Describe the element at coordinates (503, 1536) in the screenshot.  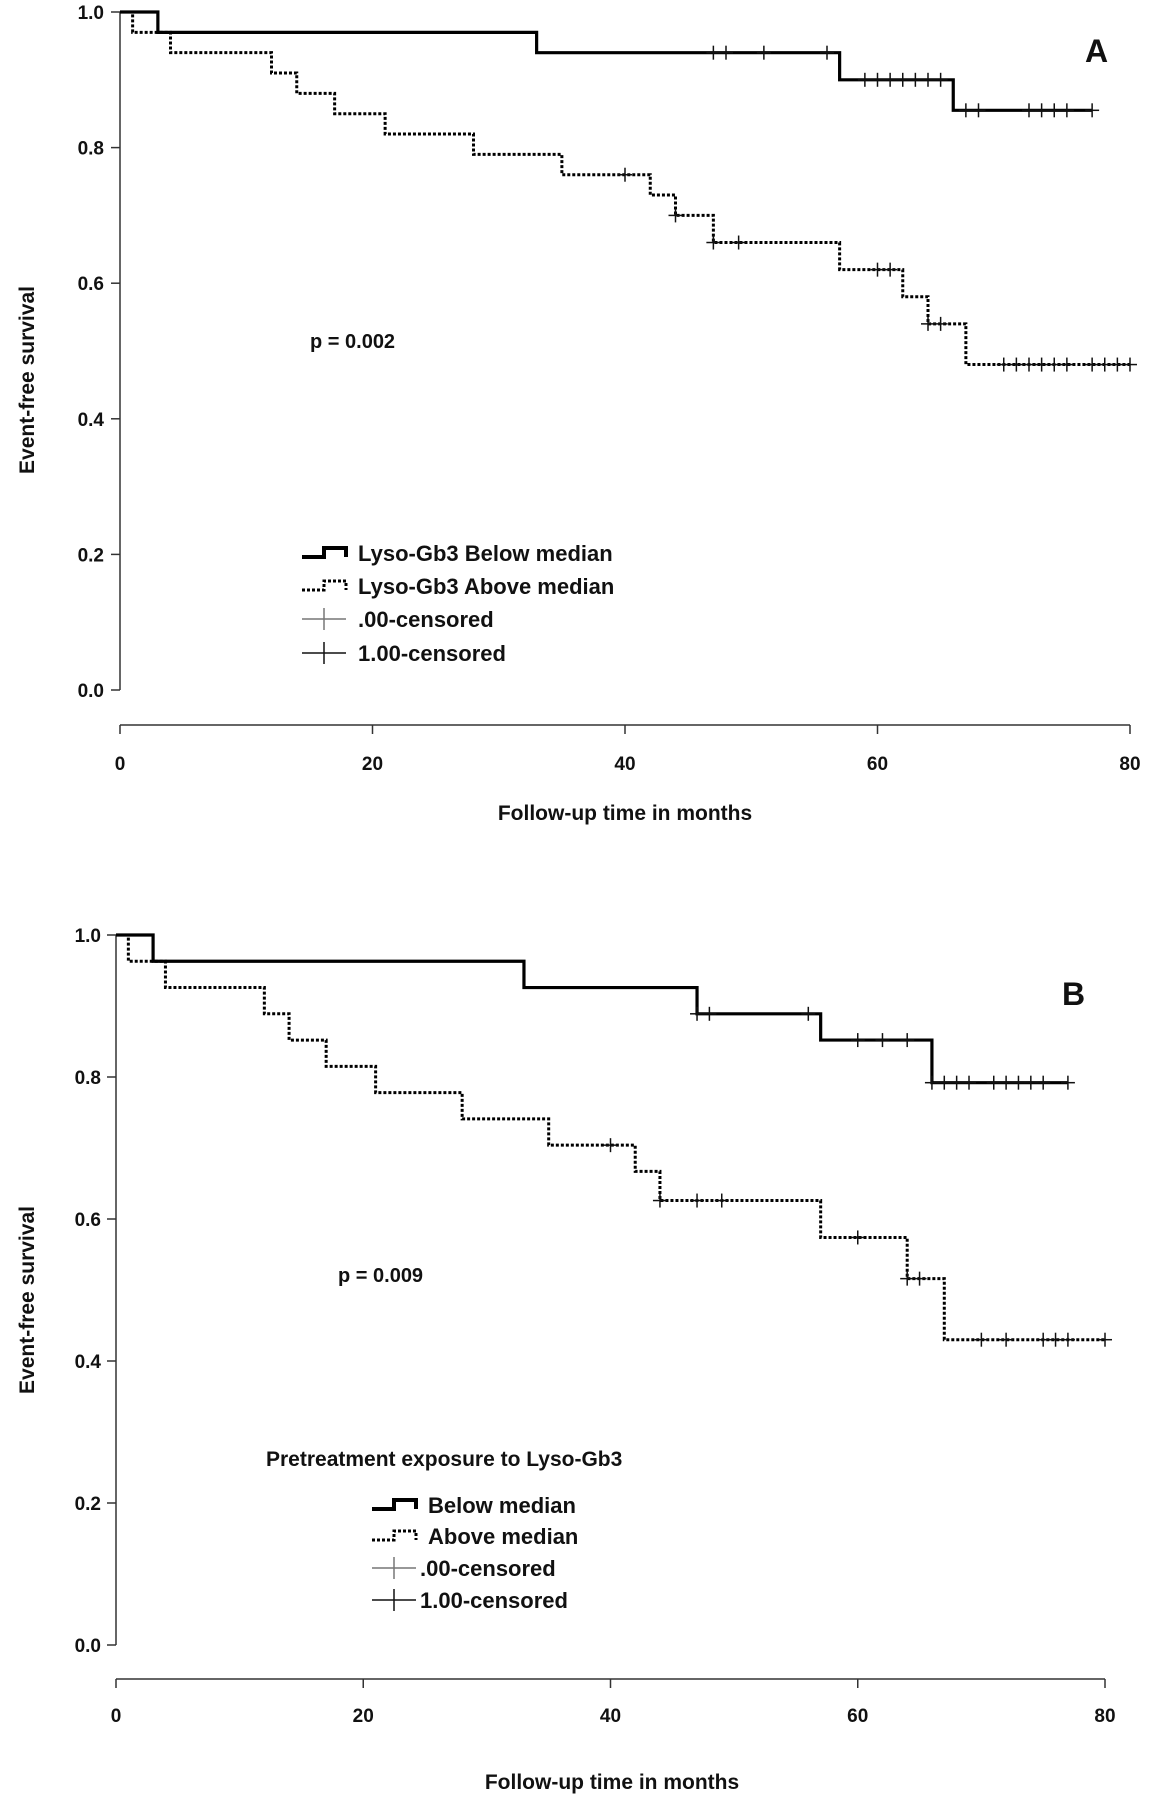
I see `panel-b-legend-above-median: Above median` at that location.